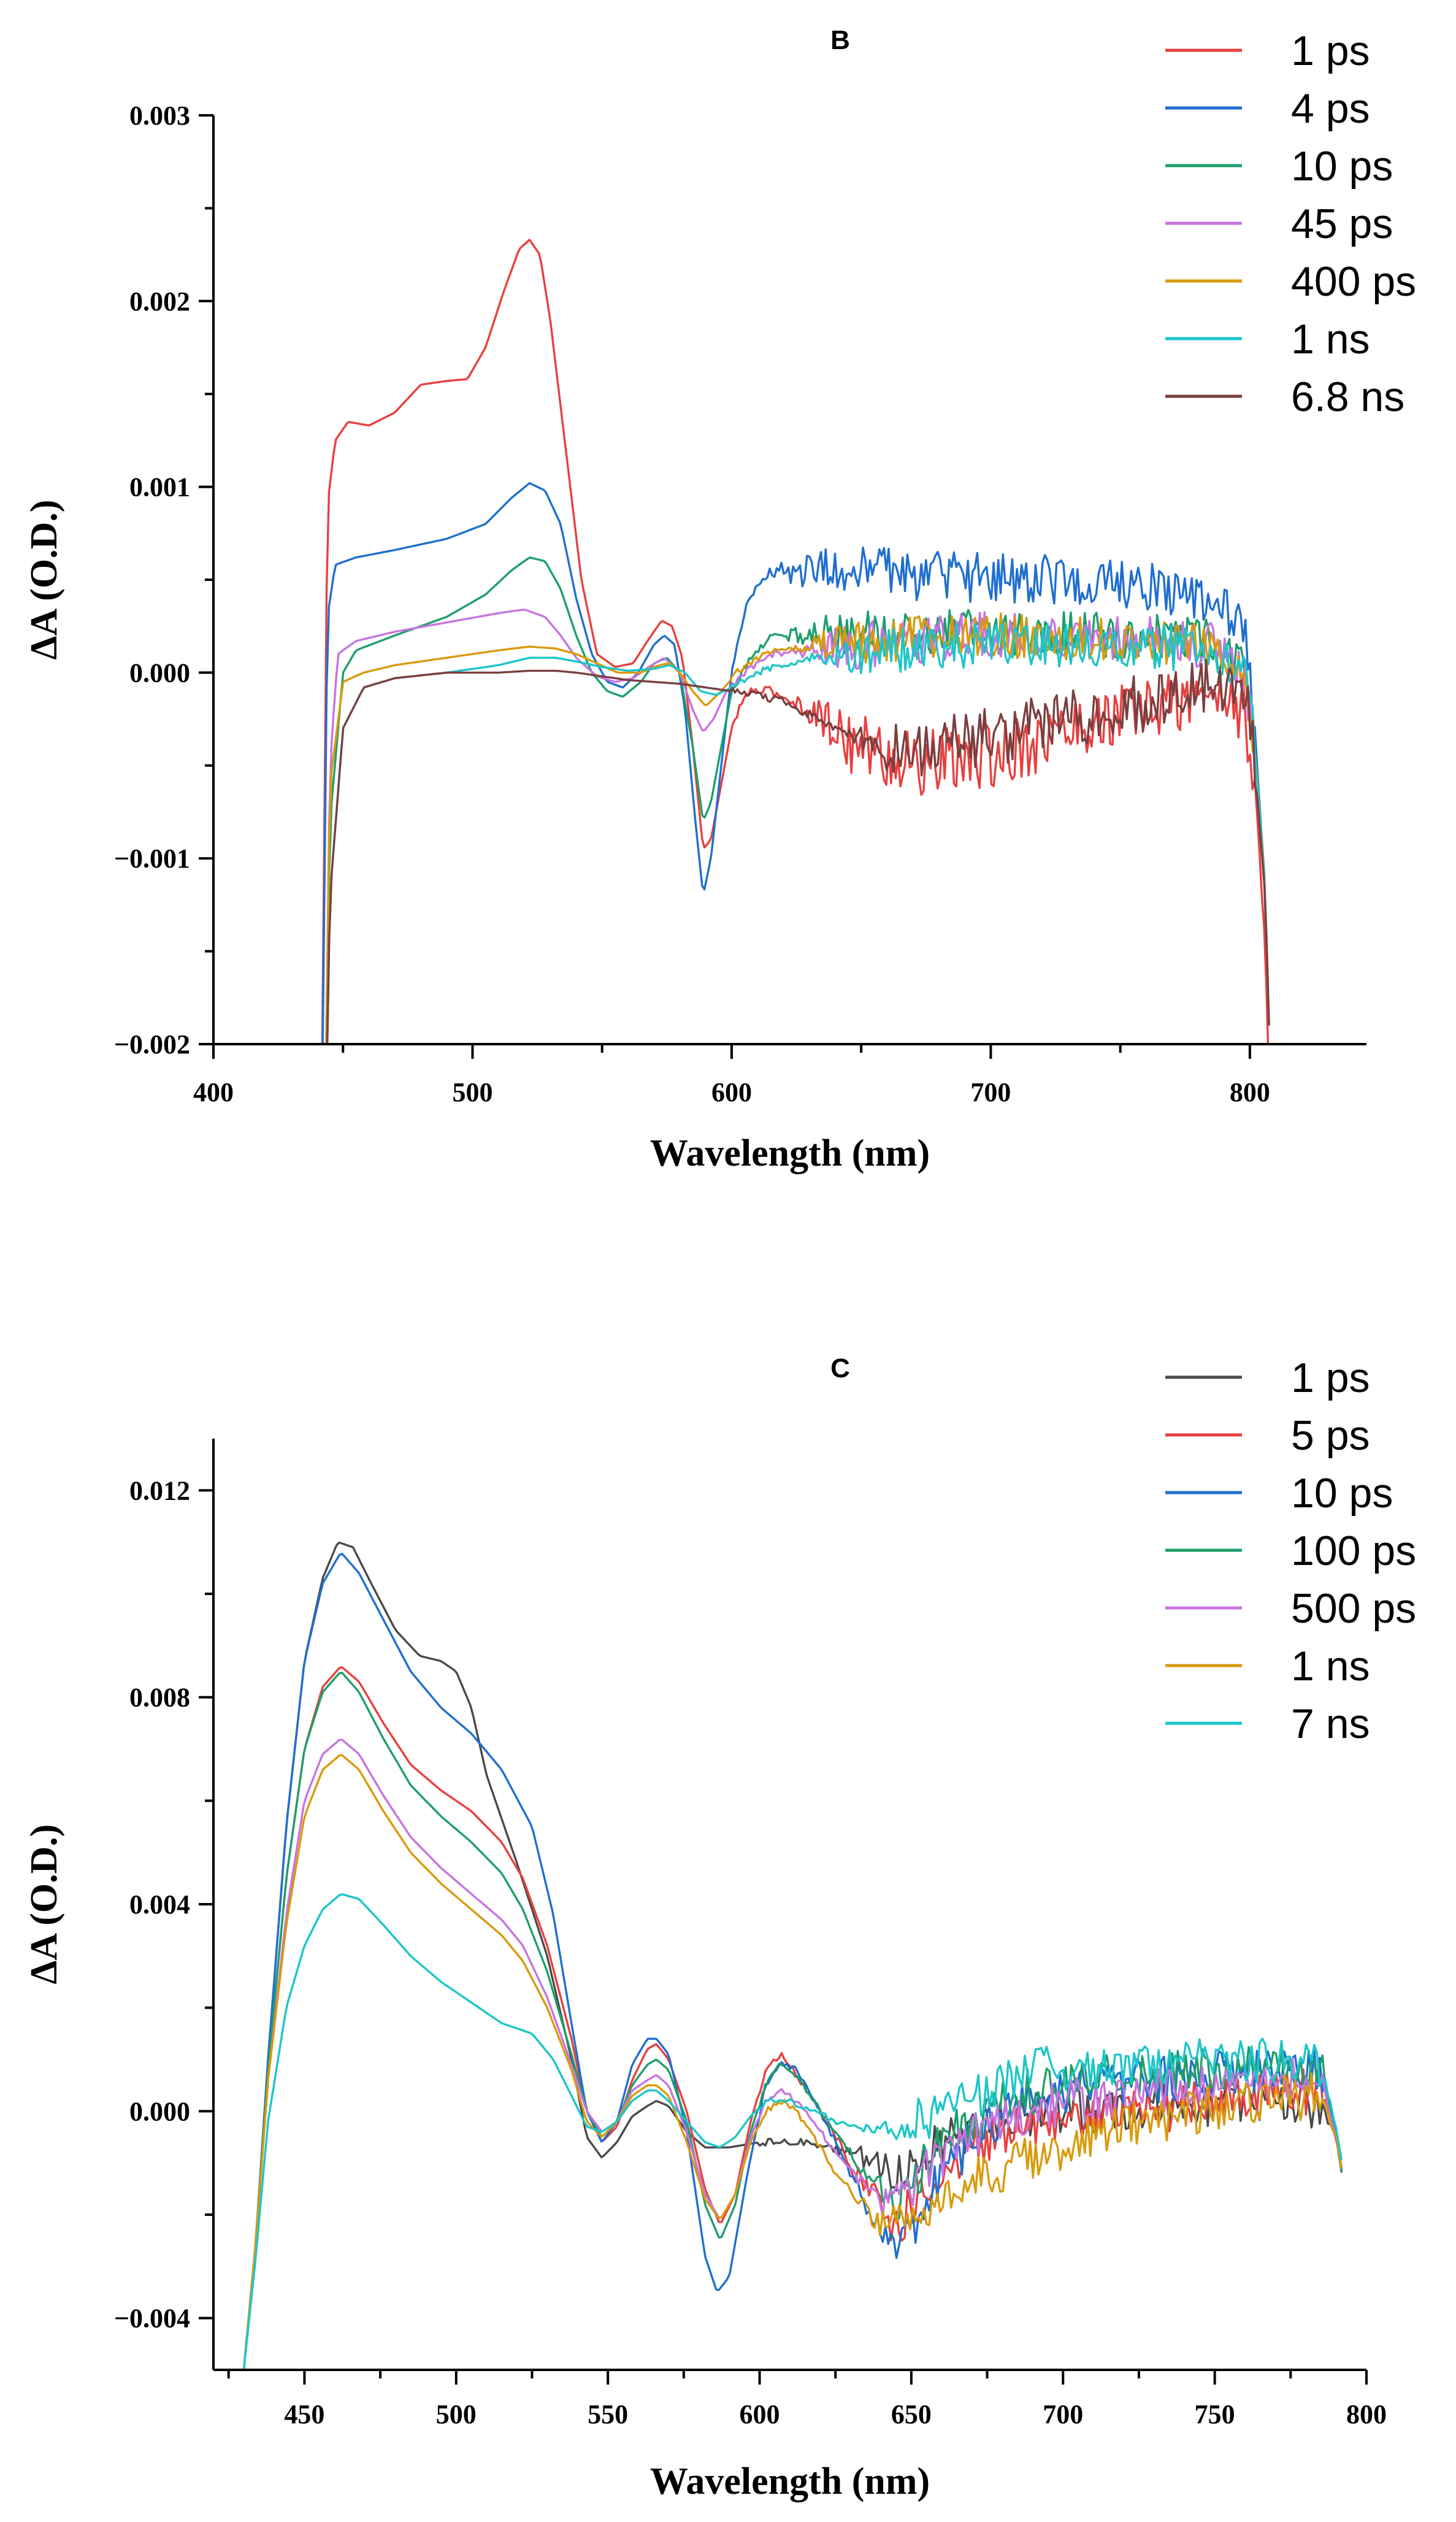  Describe the element at coordinates (152, 859) in the screenshot. I see `y-tick-label: −0.001` at that location.